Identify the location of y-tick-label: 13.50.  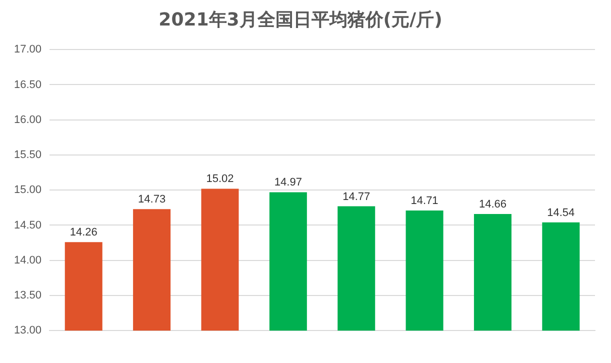
(28, 296).